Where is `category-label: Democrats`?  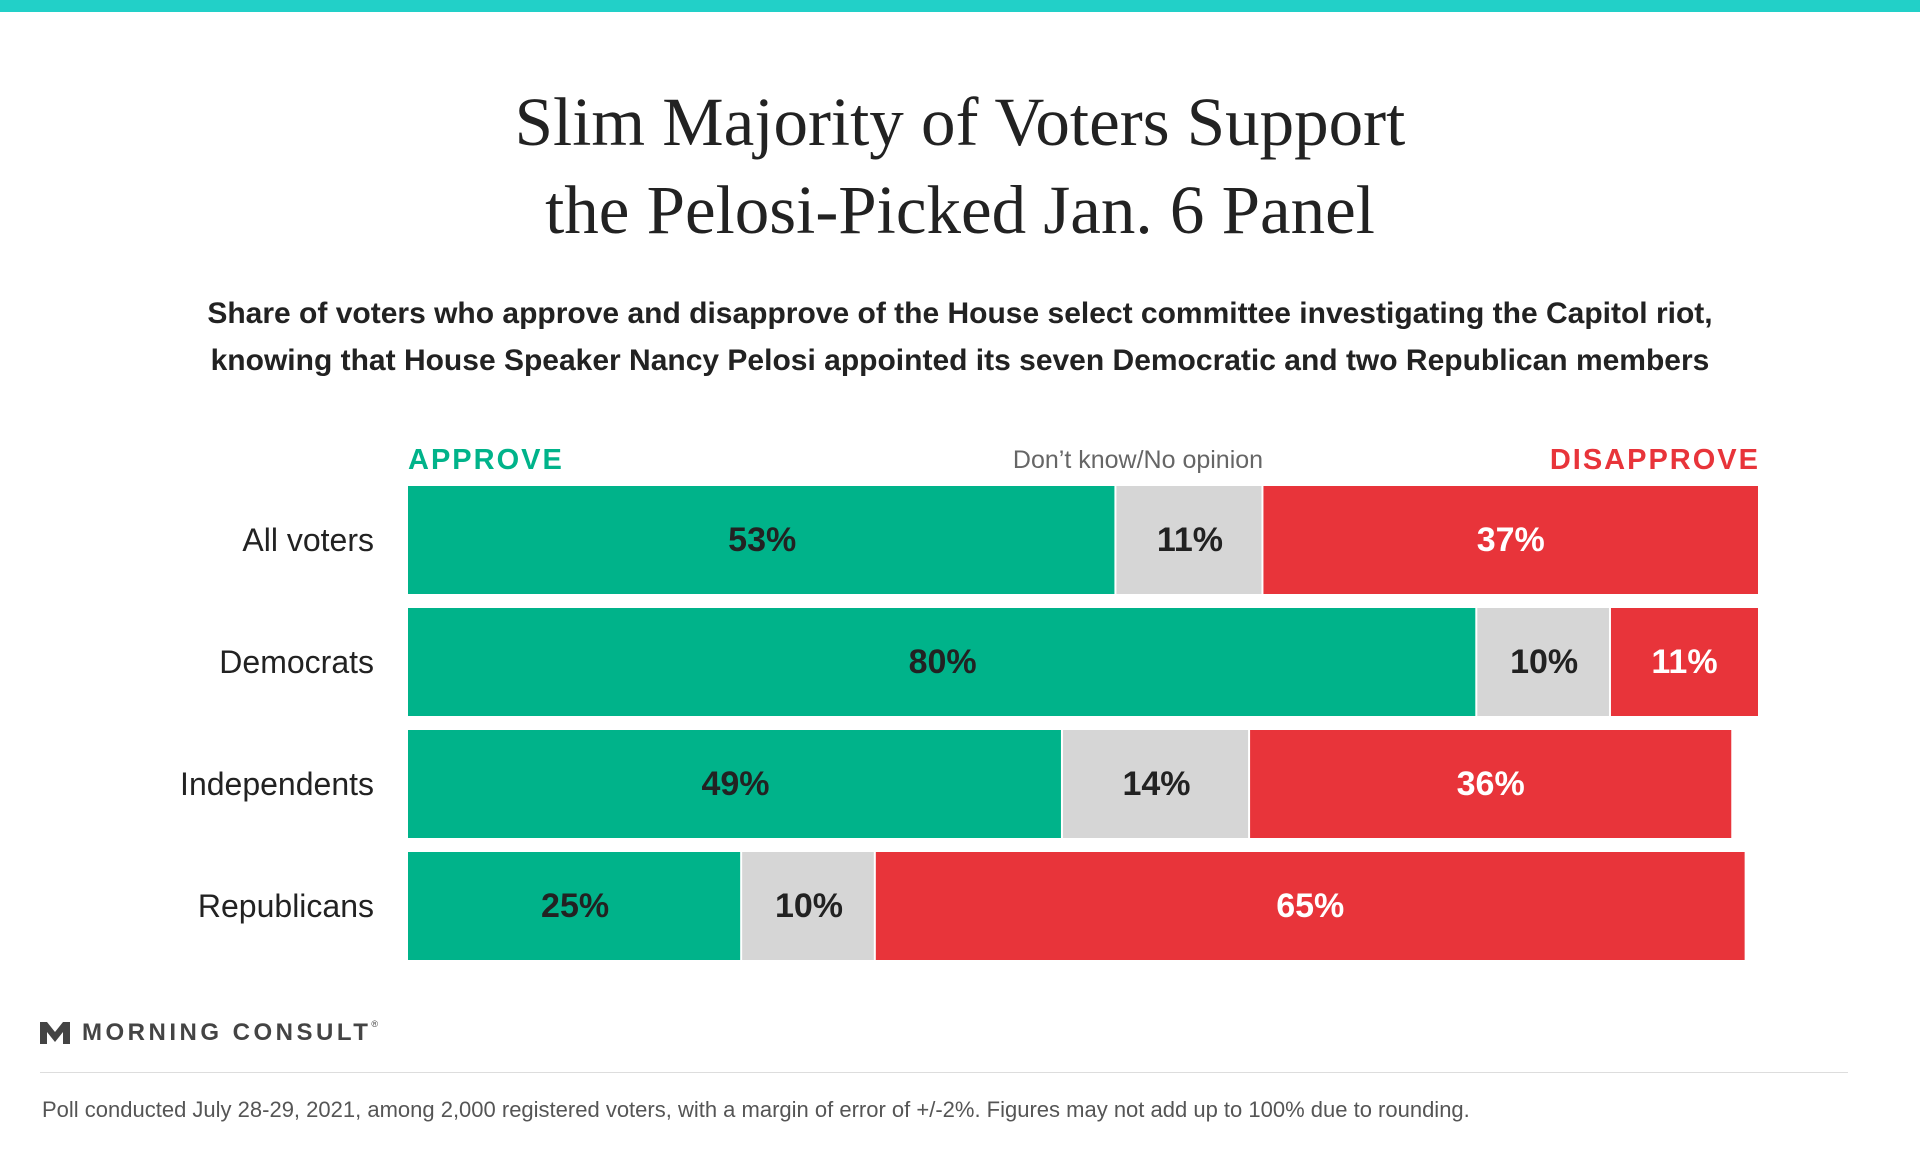
category-label: Democrats is located at coordinates (296, 662).